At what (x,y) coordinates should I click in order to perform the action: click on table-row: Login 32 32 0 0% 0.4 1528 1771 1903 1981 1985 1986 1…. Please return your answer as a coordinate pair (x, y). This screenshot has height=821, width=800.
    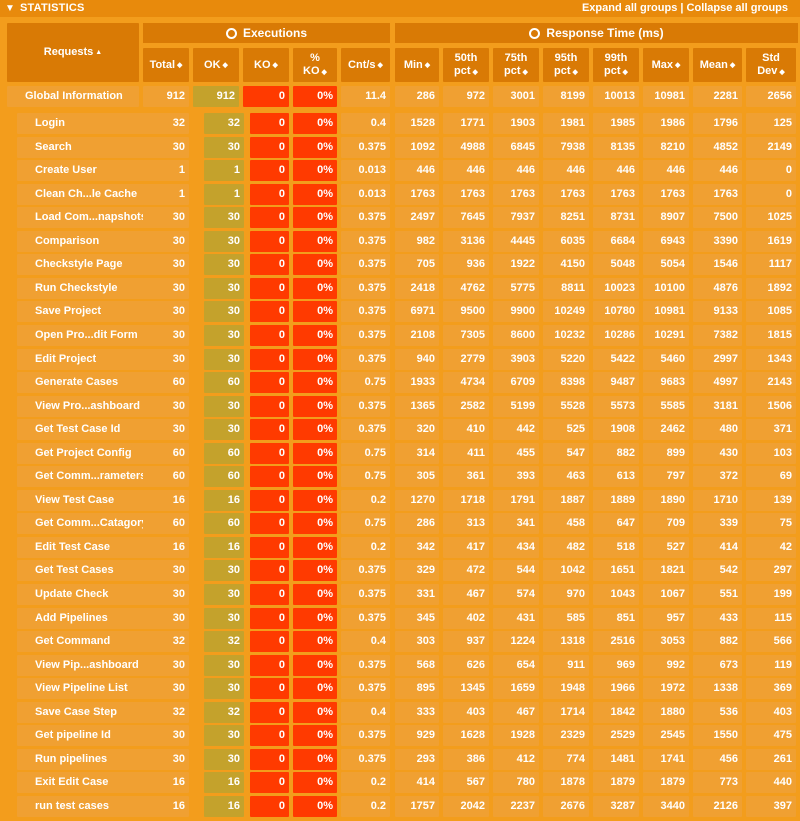
    Looking at the image, I should click on (400, 123).